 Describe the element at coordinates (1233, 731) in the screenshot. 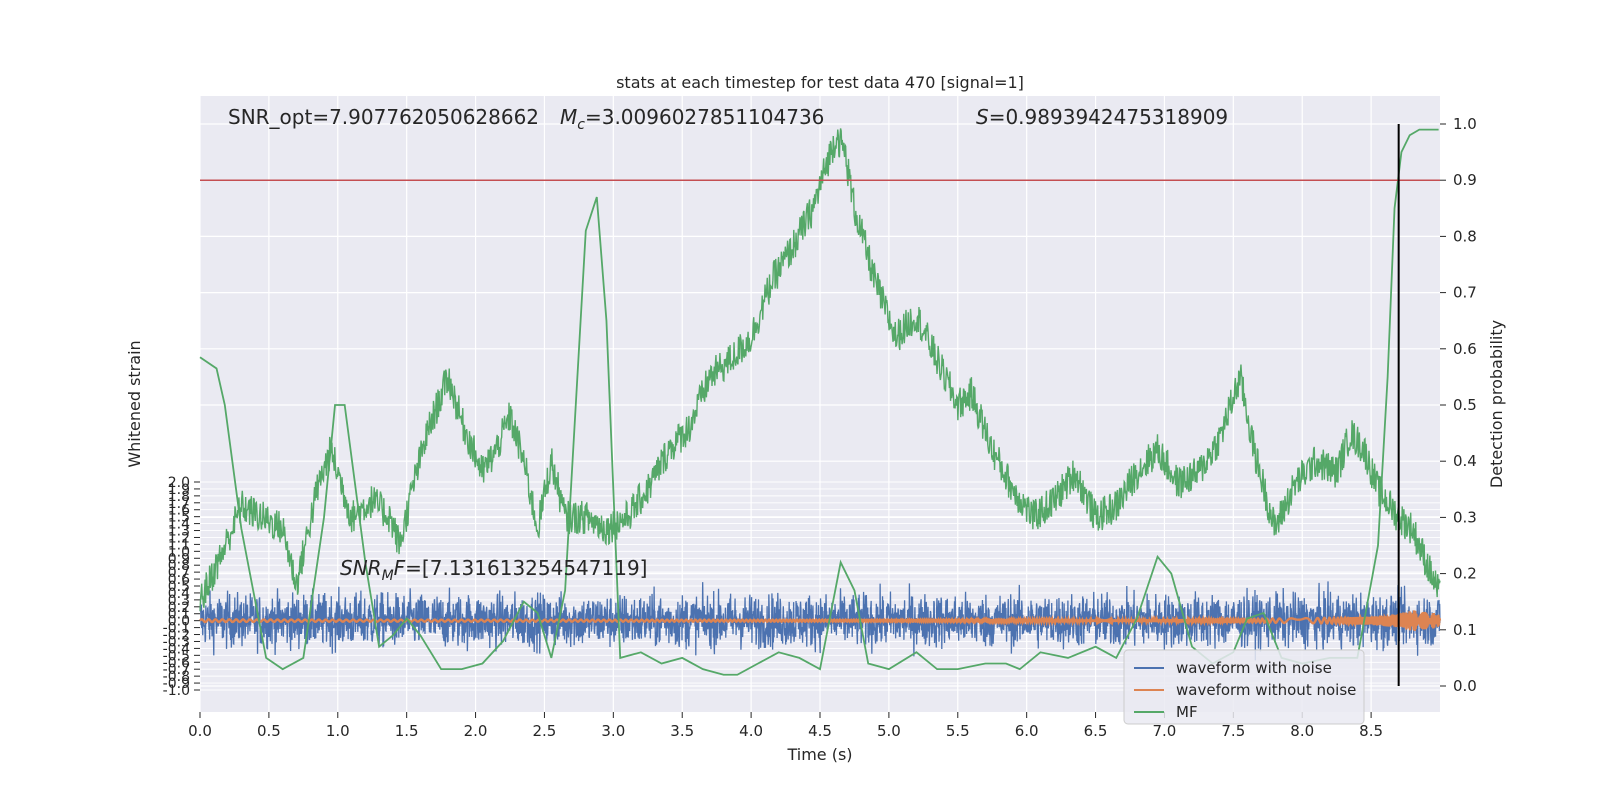

I see `x-tick-label: 7.5` at that location.